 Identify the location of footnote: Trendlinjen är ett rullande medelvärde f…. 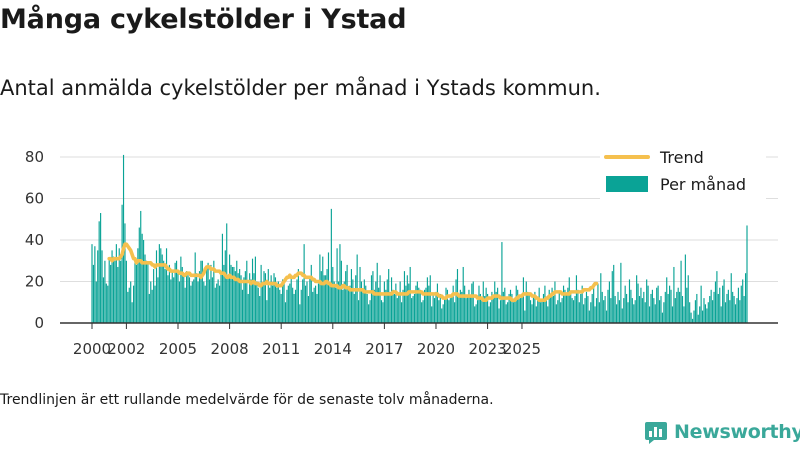
(247, 400).